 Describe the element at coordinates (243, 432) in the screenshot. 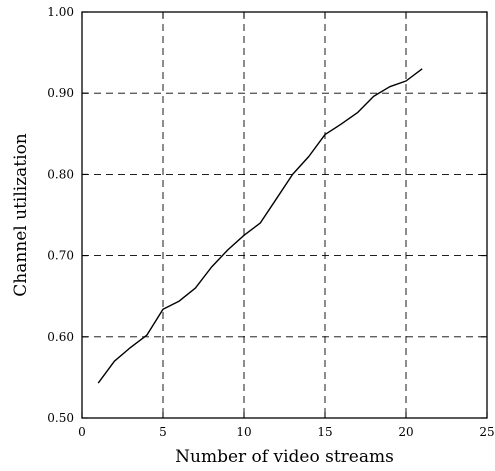

I see `x-tick-label: 10` at that location.